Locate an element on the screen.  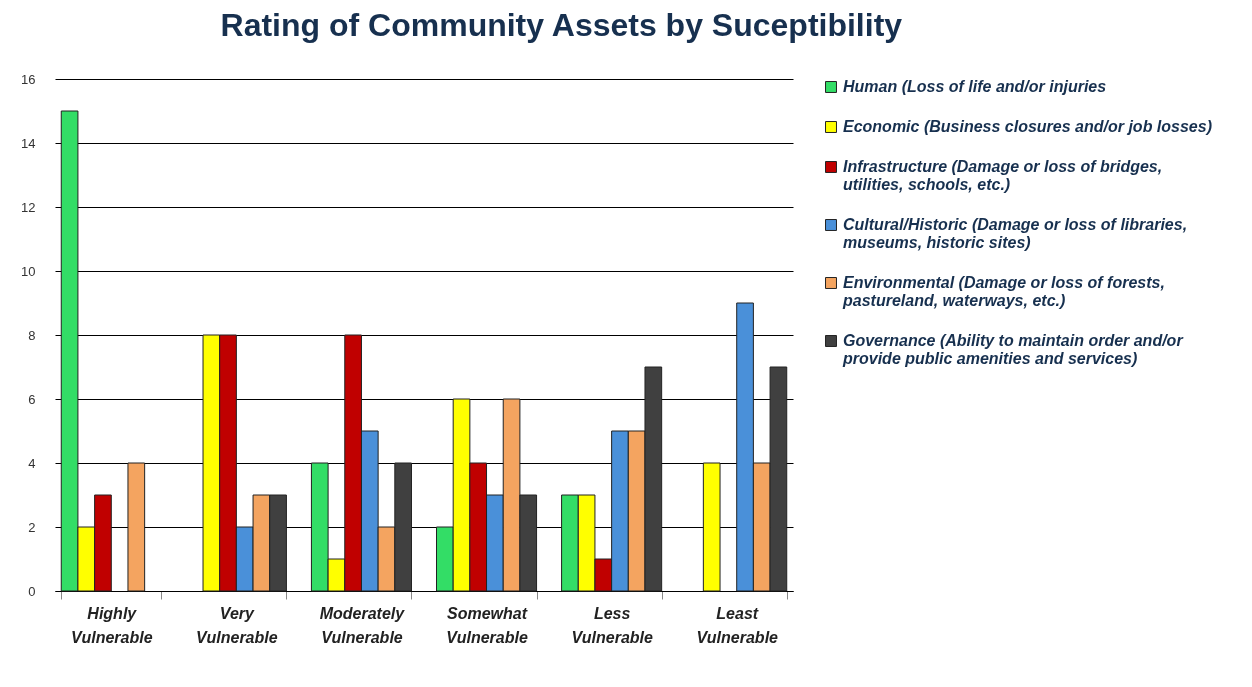
x-tick-label: Moderately Vulnerable is located at coordinates (362, 625).